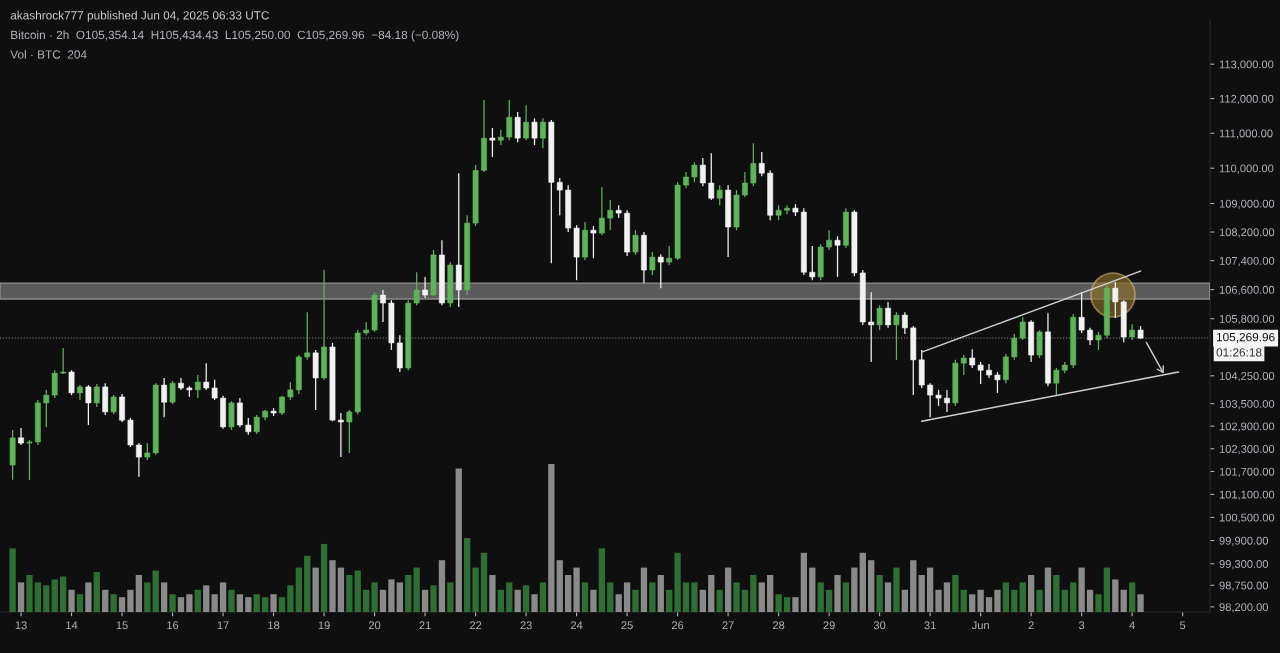  I want to click on y-tick-label: 99,900.00, so click(1244, 541).